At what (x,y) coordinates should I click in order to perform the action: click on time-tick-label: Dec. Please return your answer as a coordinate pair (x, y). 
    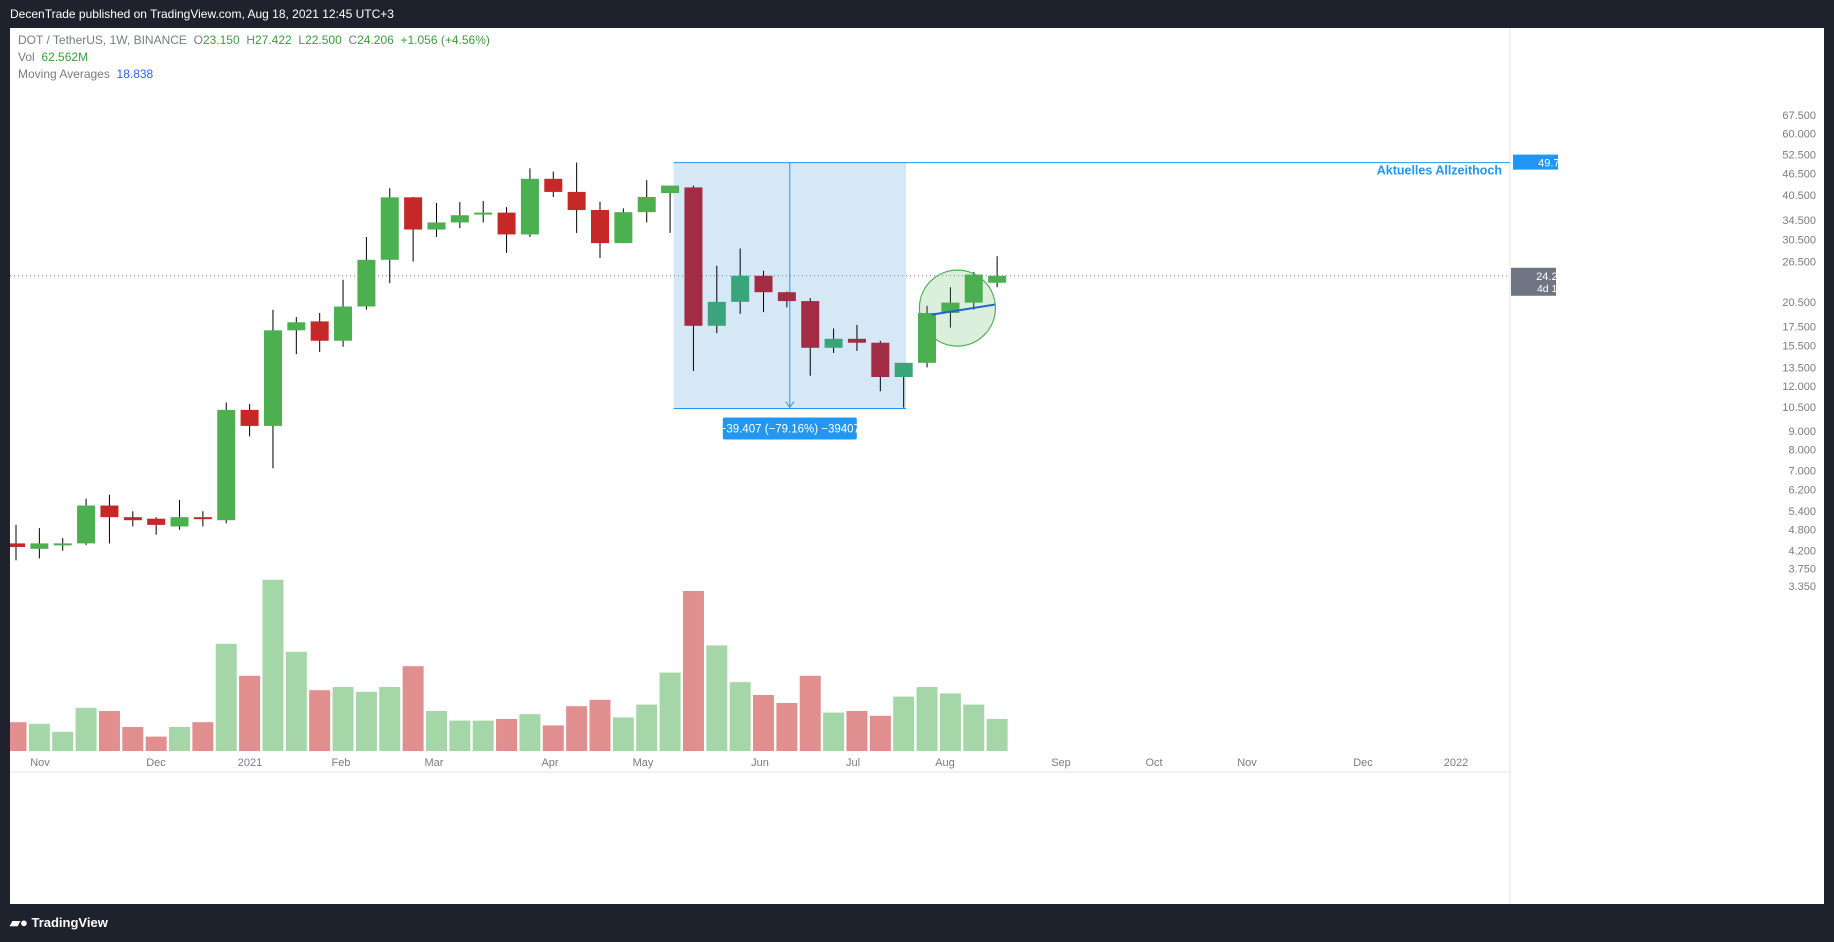
    Looking at the image, I should click on (156, 763).